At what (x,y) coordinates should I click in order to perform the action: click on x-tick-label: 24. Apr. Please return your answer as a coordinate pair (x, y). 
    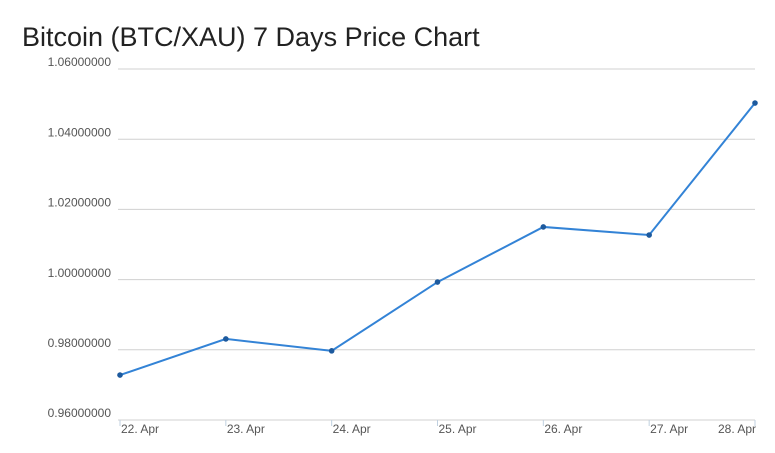
    Looking at the image, I should click on (352, 429).